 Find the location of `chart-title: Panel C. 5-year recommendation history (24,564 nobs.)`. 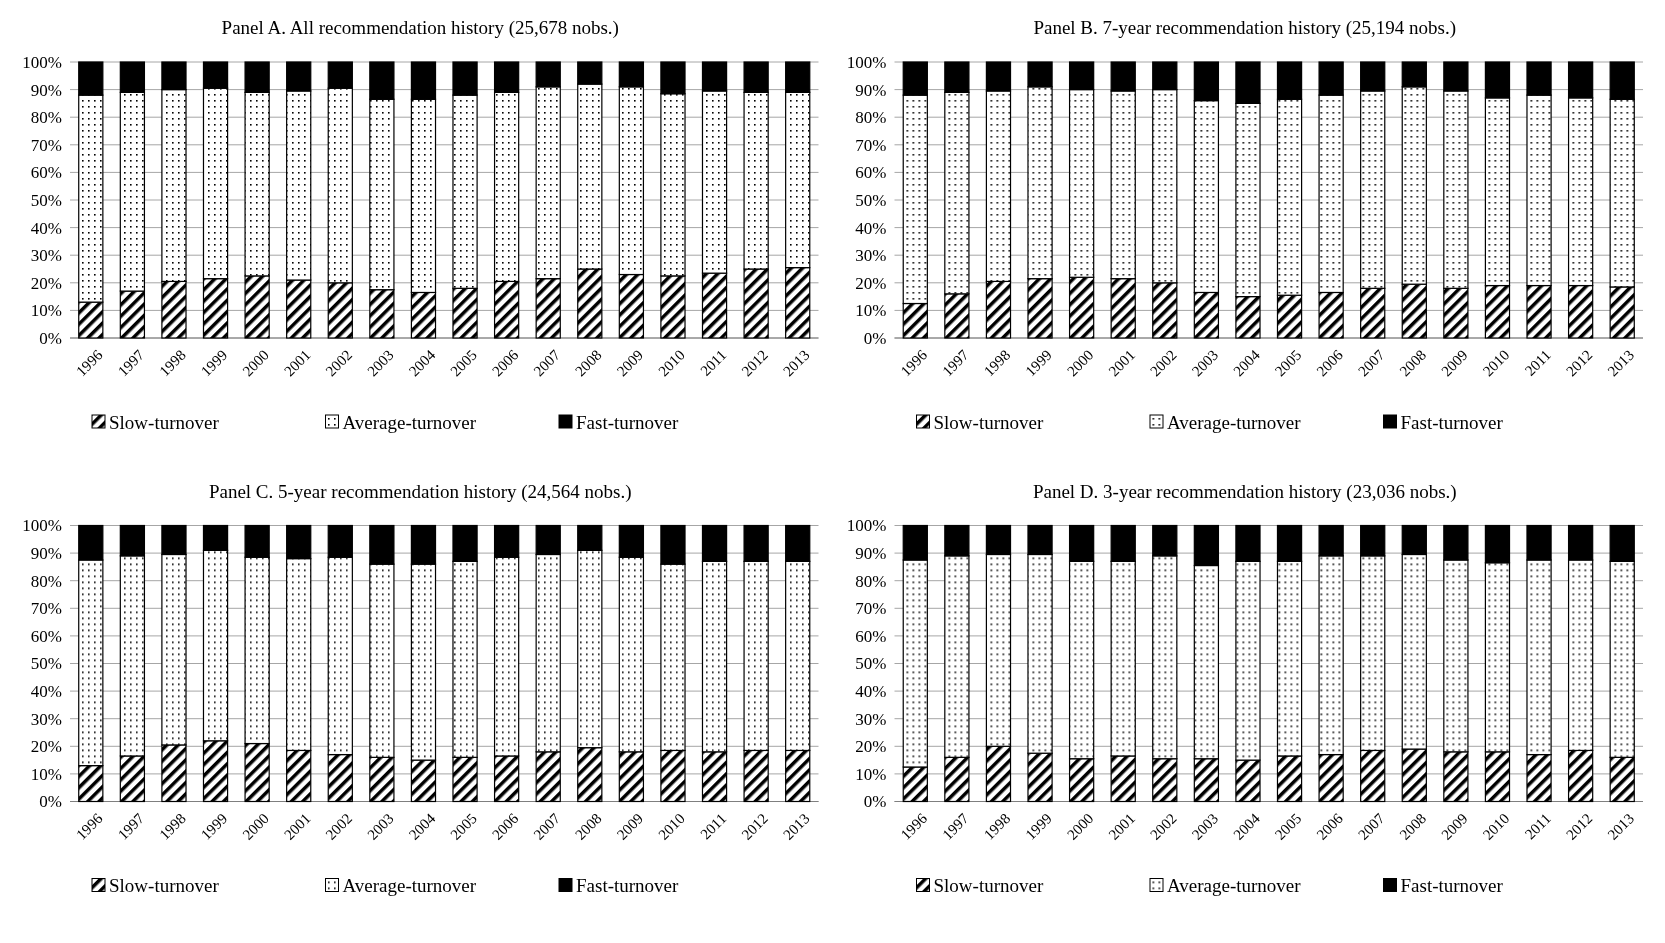

chart-title: Panel C. 5-year recommendation history (24,564 nobs.) is located at coordinates (420, 491).